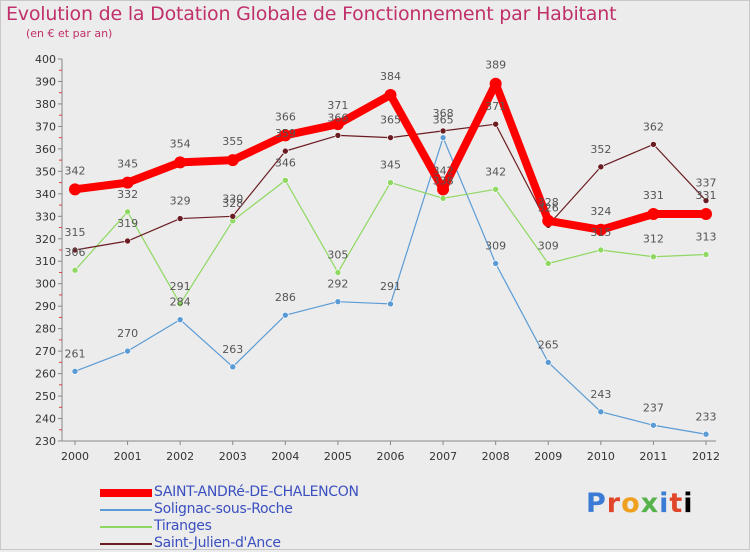 The image size is (750, 552). Describe the element at coordinates (443, 456) in the screenshot. I see `x-tick-label: 2007` at that location.